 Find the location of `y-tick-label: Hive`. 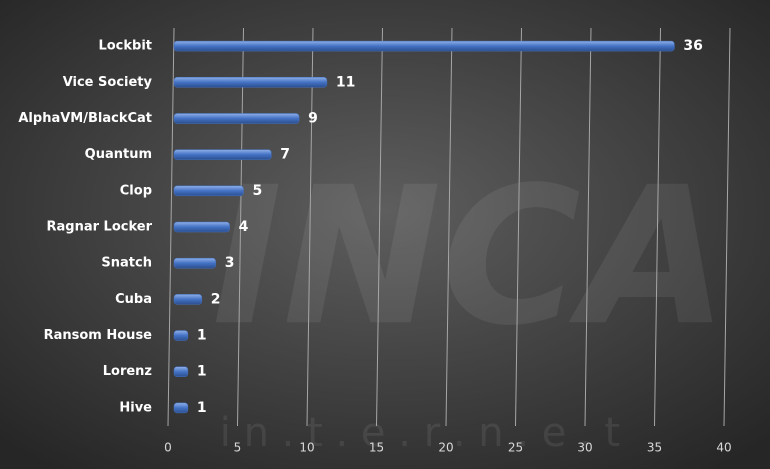

y-tick-label: Hive is located at coordinates (135, 407).